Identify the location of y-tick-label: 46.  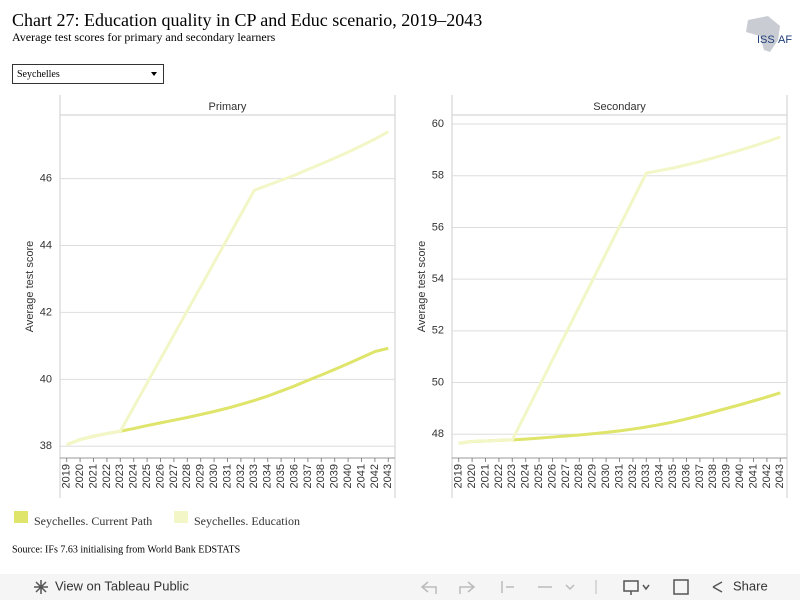
(46, 178).